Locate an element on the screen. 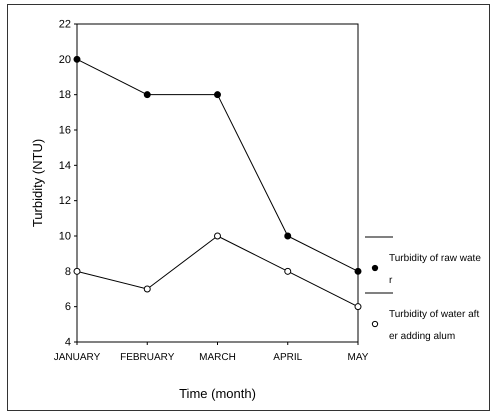 This screenshot has width=491, height=412. x-tick-label: MARCH is located at coordinates (217, 357).